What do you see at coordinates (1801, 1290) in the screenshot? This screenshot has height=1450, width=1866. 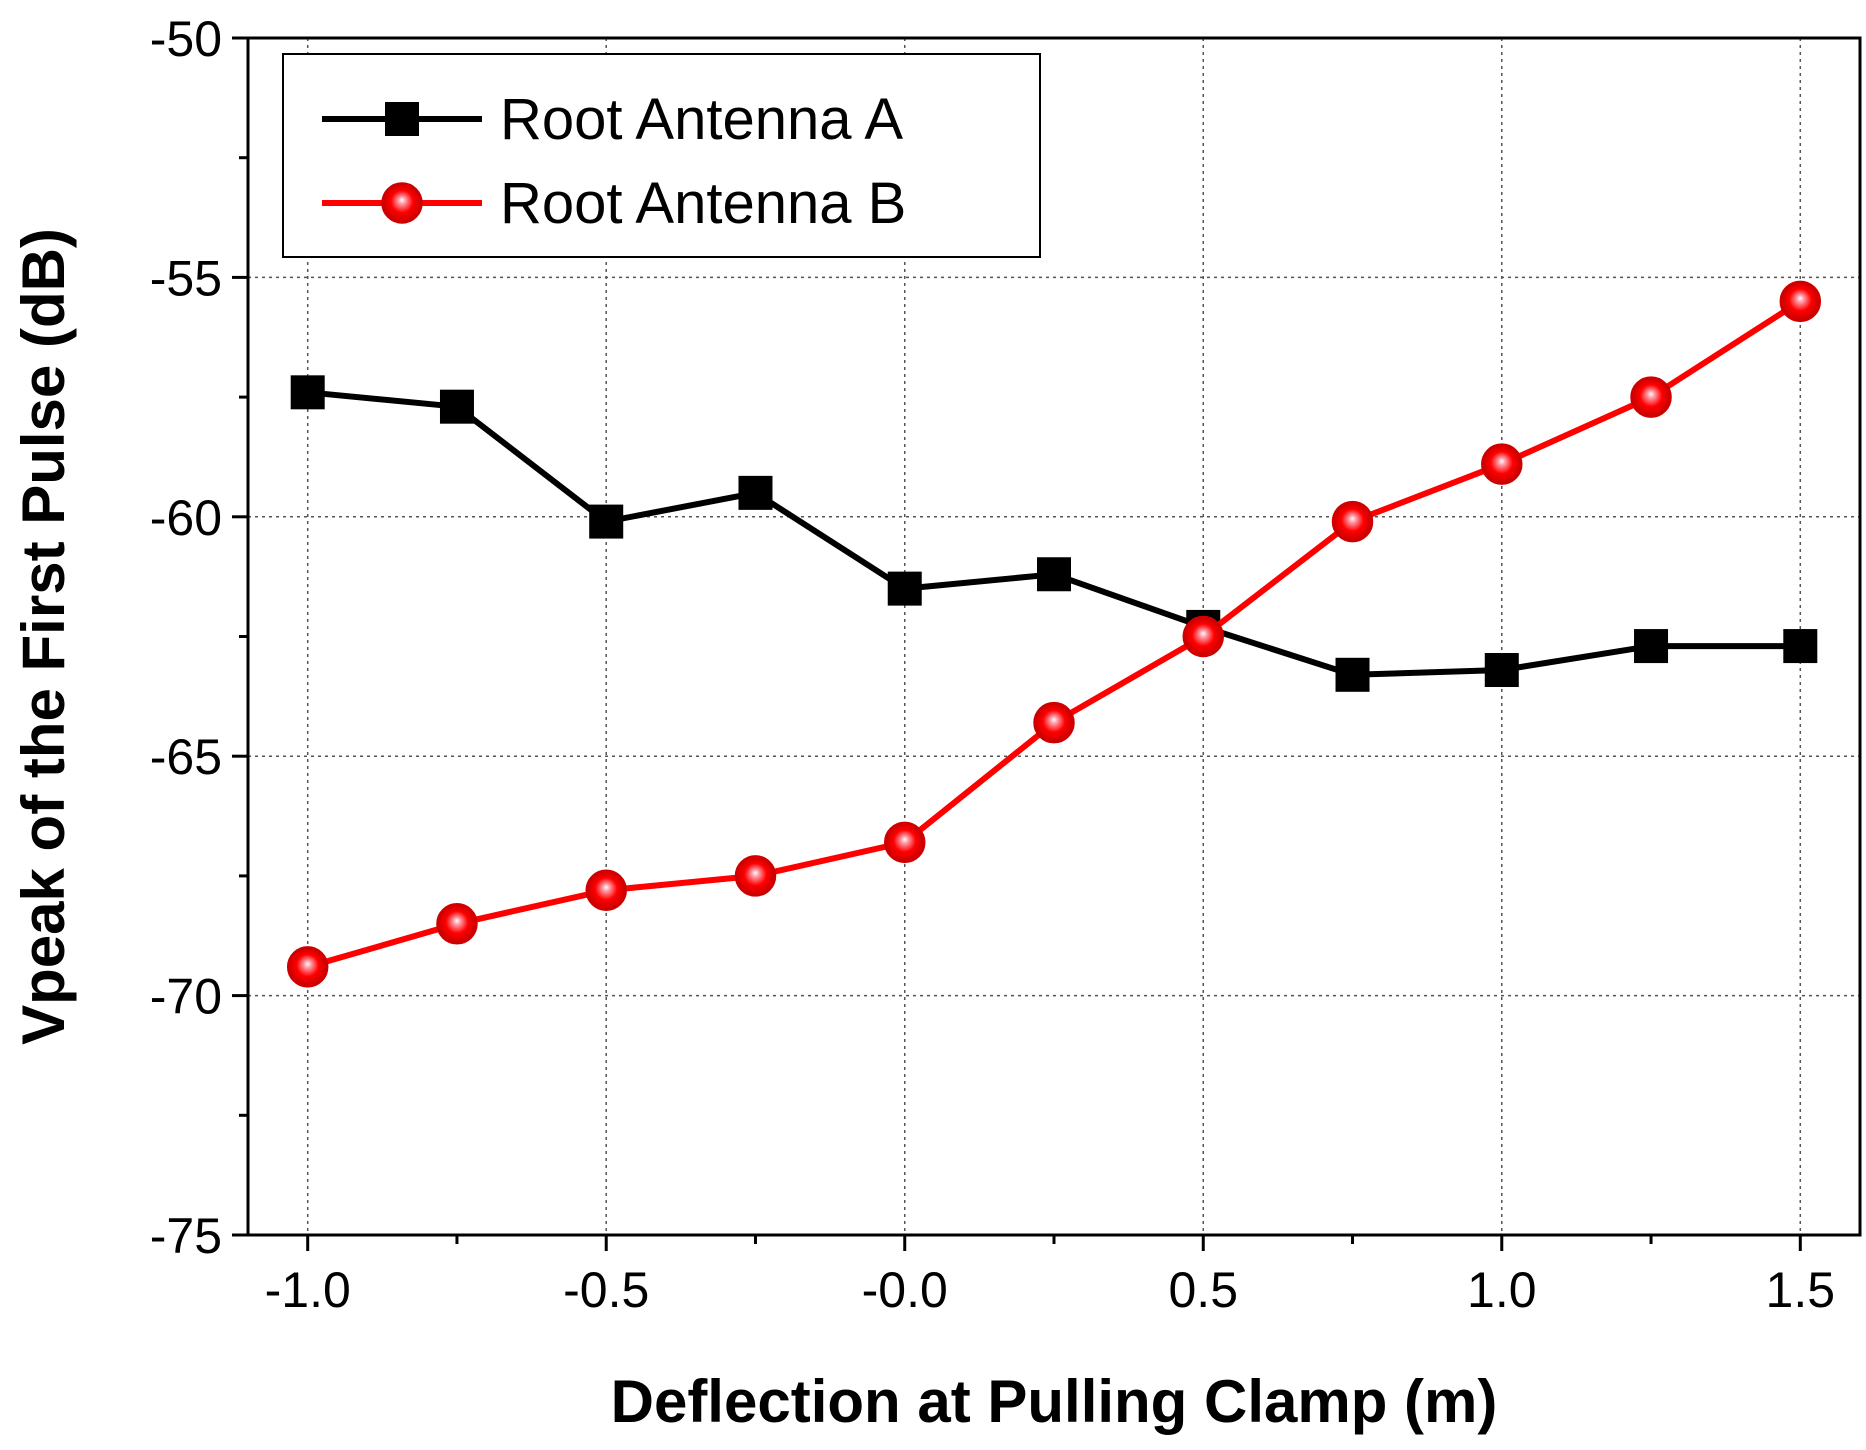 I see `x-tick-label: 1.5` at bounding box center [1801, 1290].